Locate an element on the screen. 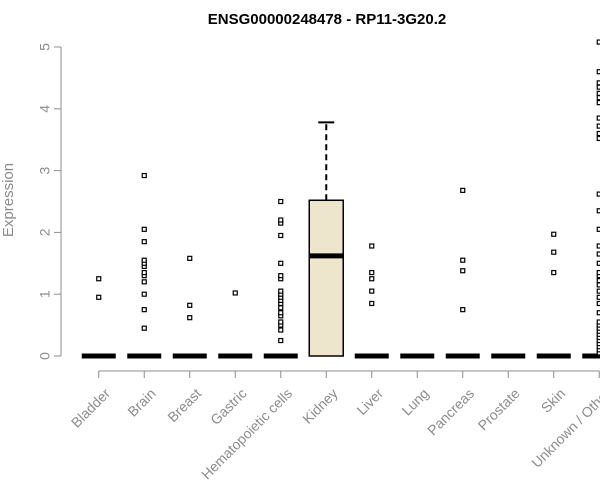 This screenshot has width=600, height=500. x-tick-label: Hematopoietic cells is located at coordinates (246, 433).